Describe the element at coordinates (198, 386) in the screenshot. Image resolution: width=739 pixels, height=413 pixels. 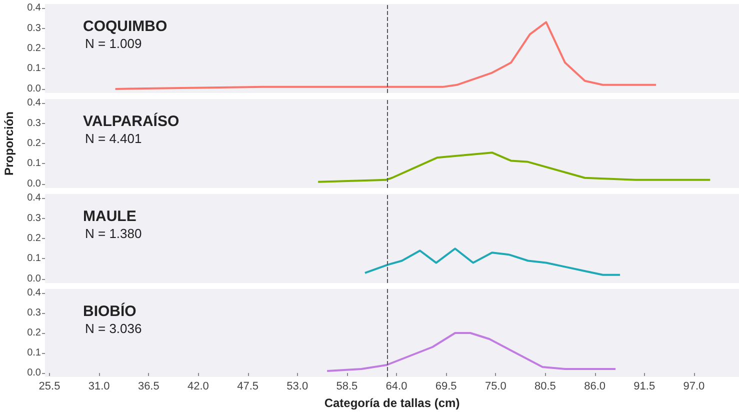
I see `x-tick-label: 42.0` at that location.